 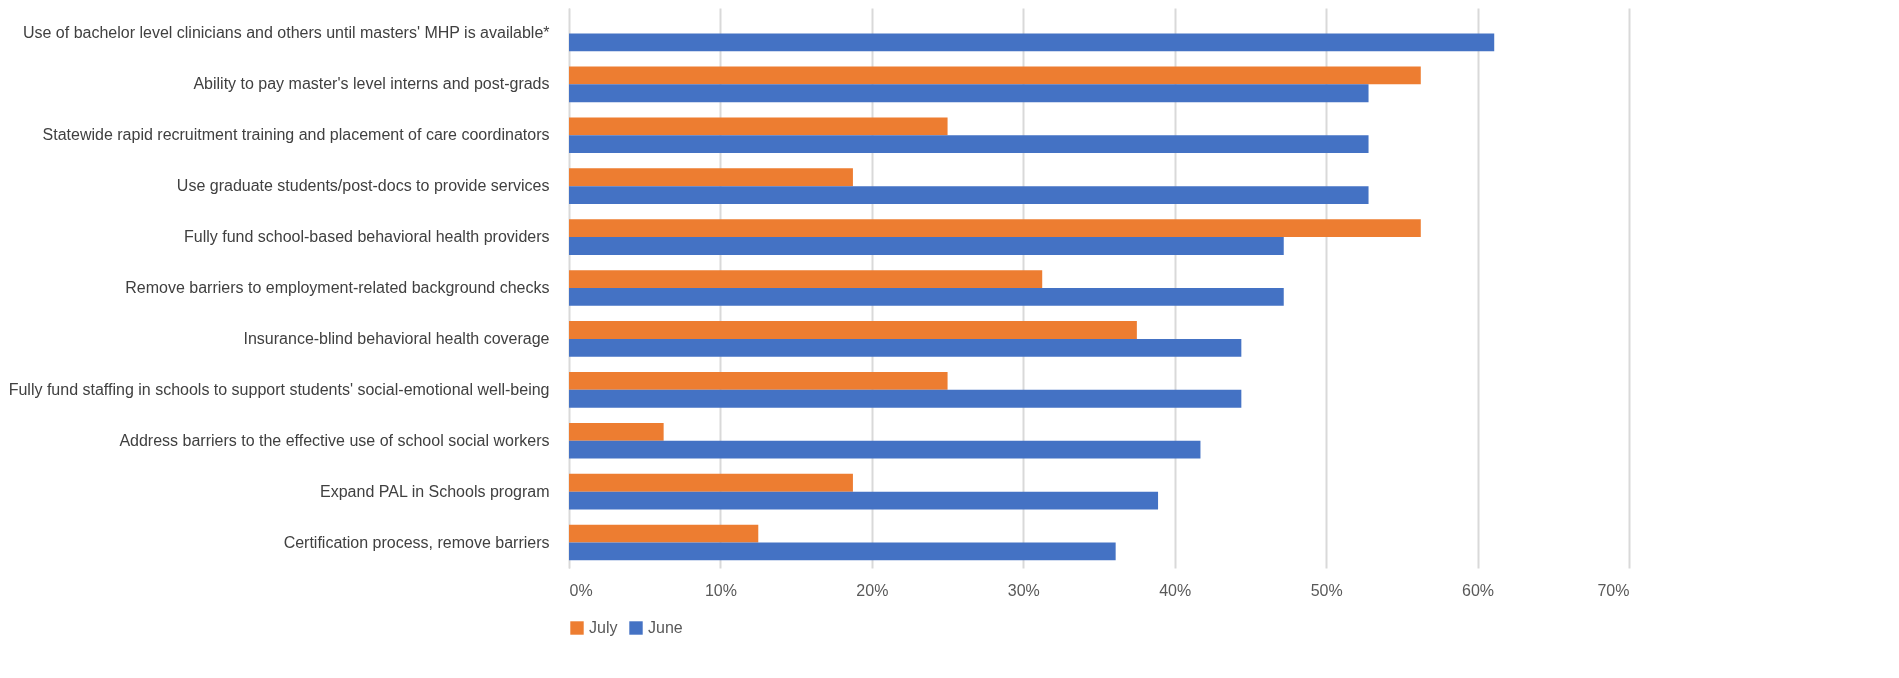 I want to click on y-tick-label: Ability to pay master's level interns and post-grads, so click(x=371, y=84).